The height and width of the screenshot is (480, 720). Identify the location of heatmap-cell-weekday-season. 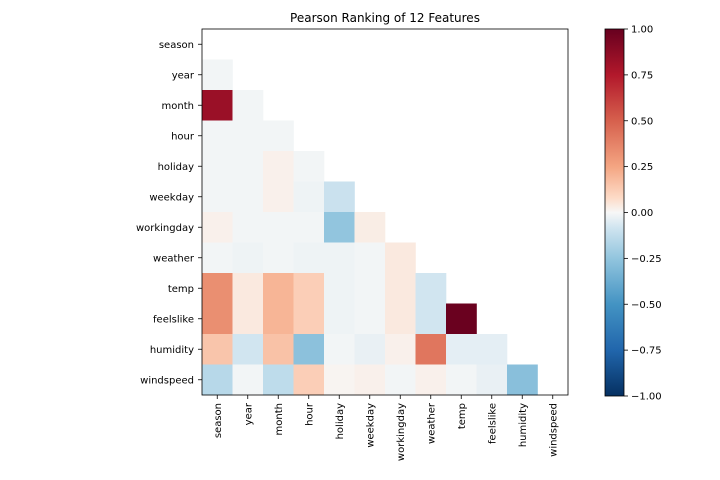
(217, 197).